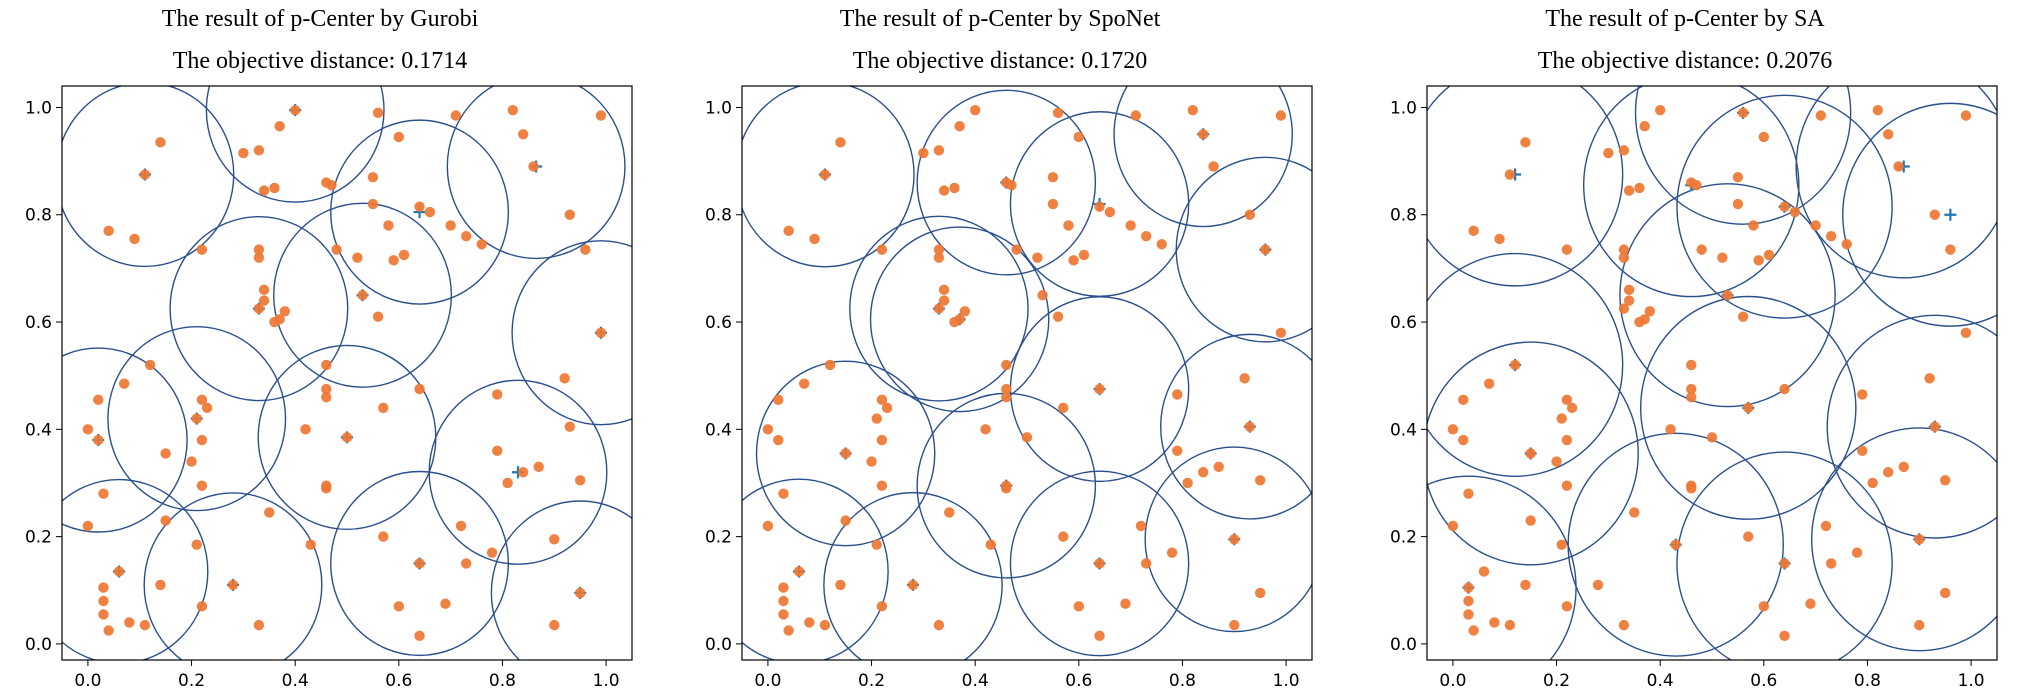 This screenshot has width=2017, height=700. I want to click on x-tick-label: 0.0, so click(767, 681).